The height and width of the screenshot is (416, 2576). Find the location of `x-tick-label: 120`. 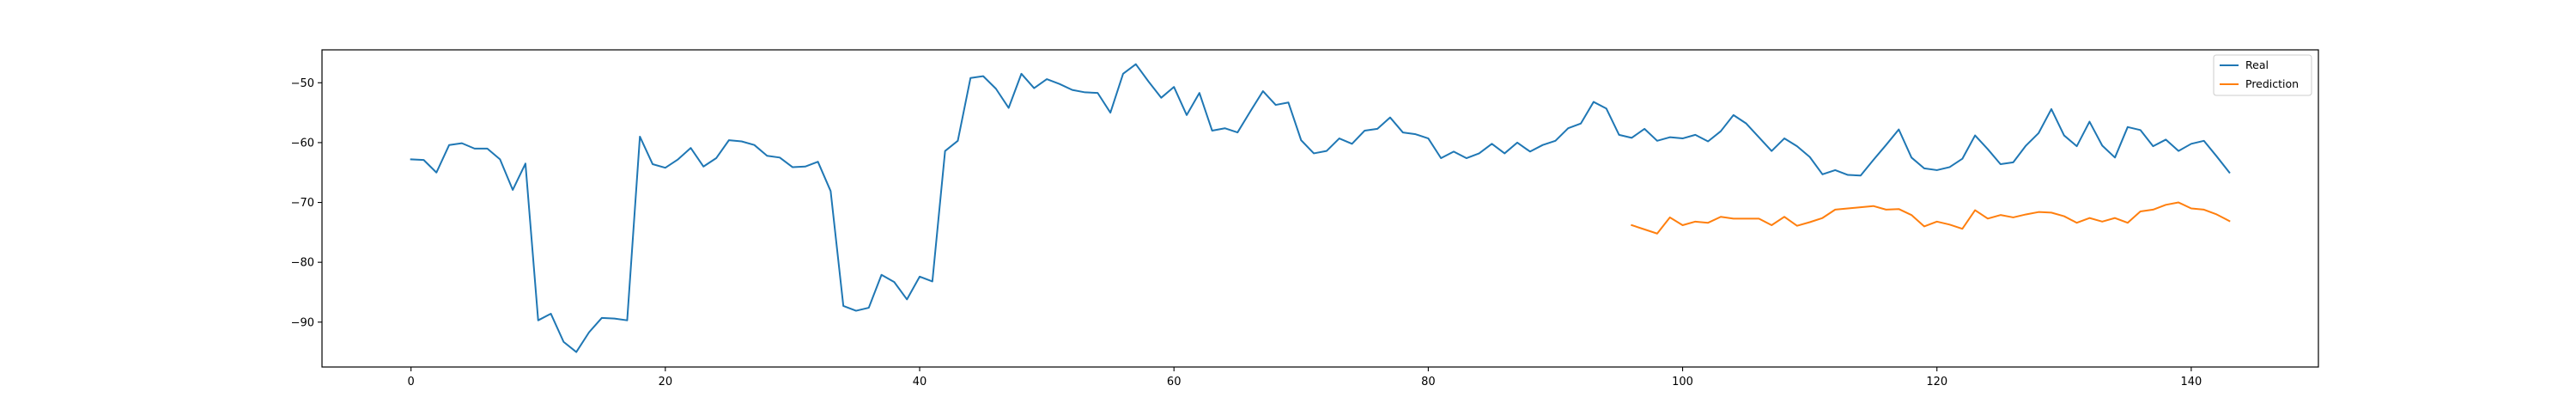

x-tick-label: 120 is located at coordinates (1937, 382).